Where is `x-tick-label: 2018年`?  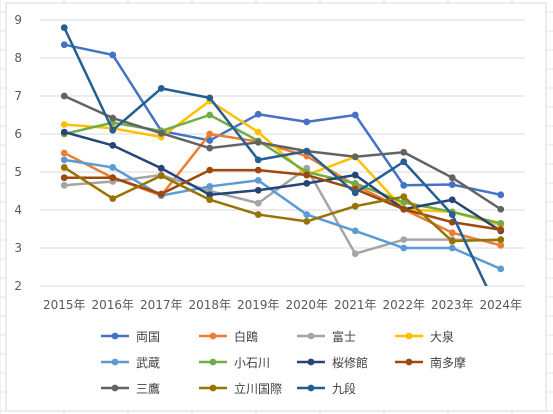 x-tick-label: 2018年 is located at coordinates (209, 305).